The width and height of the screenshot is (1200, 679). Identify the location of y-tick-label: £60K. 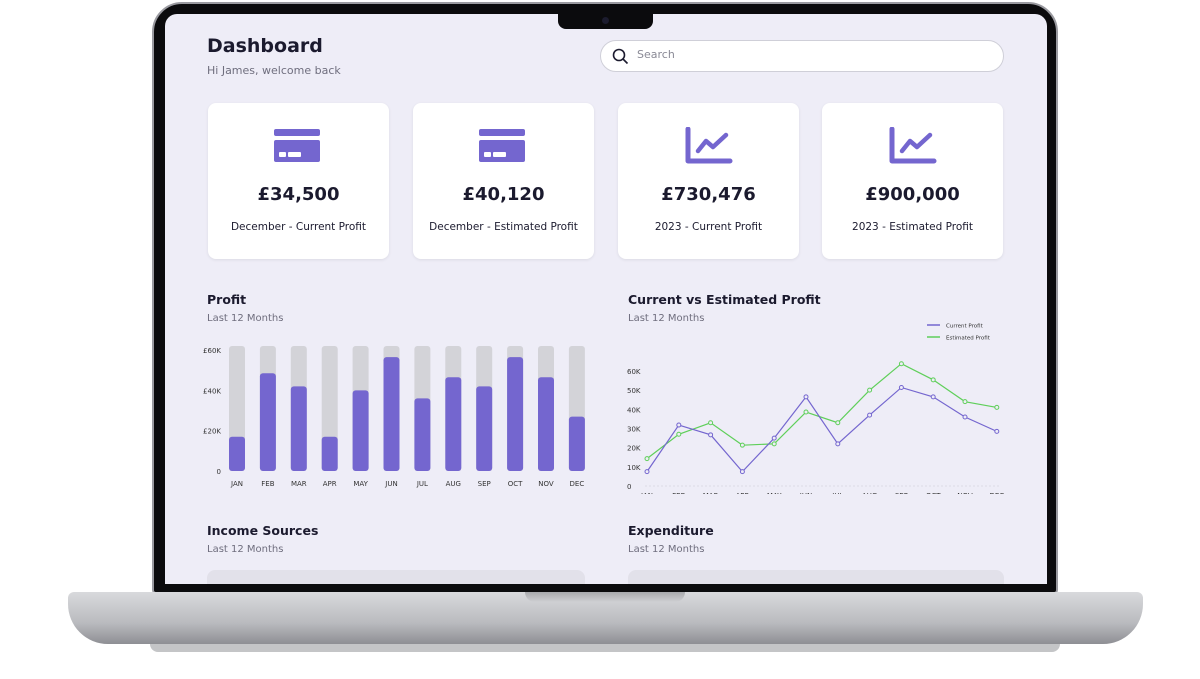
(212, 351).